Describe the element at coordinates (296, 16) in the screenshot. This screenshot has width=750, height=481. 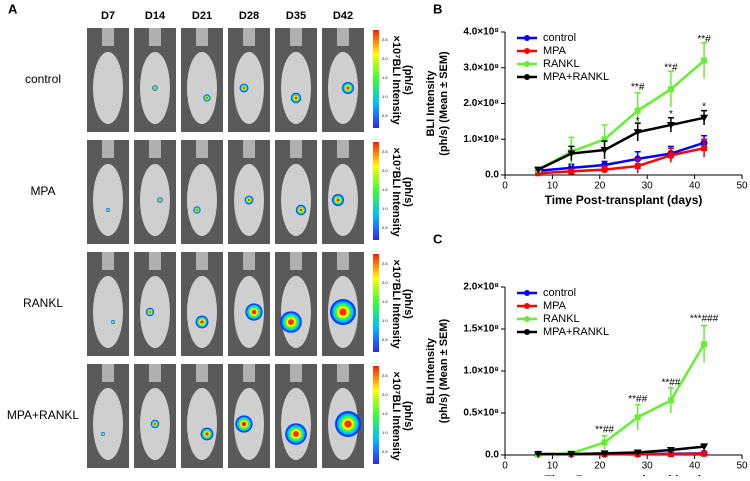
I see `column-label: D35` at that location.